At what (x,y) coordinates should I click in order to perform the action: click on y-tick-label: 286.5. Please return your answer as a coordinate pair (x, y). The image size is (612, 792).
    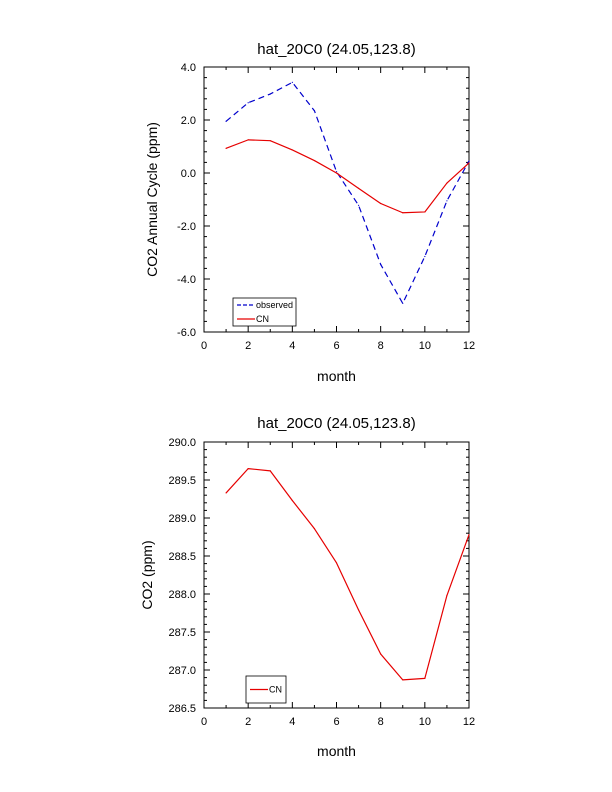
    Looking at the image, I should click on (182, 709).